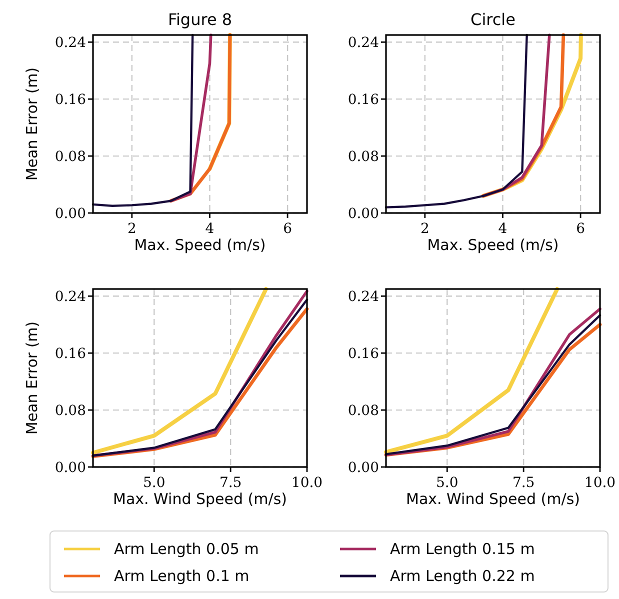  What do you see at coordinates (200, 19) in the screenshot?
I see `chart-title: Figure 8` at bounding box center [200, 19].